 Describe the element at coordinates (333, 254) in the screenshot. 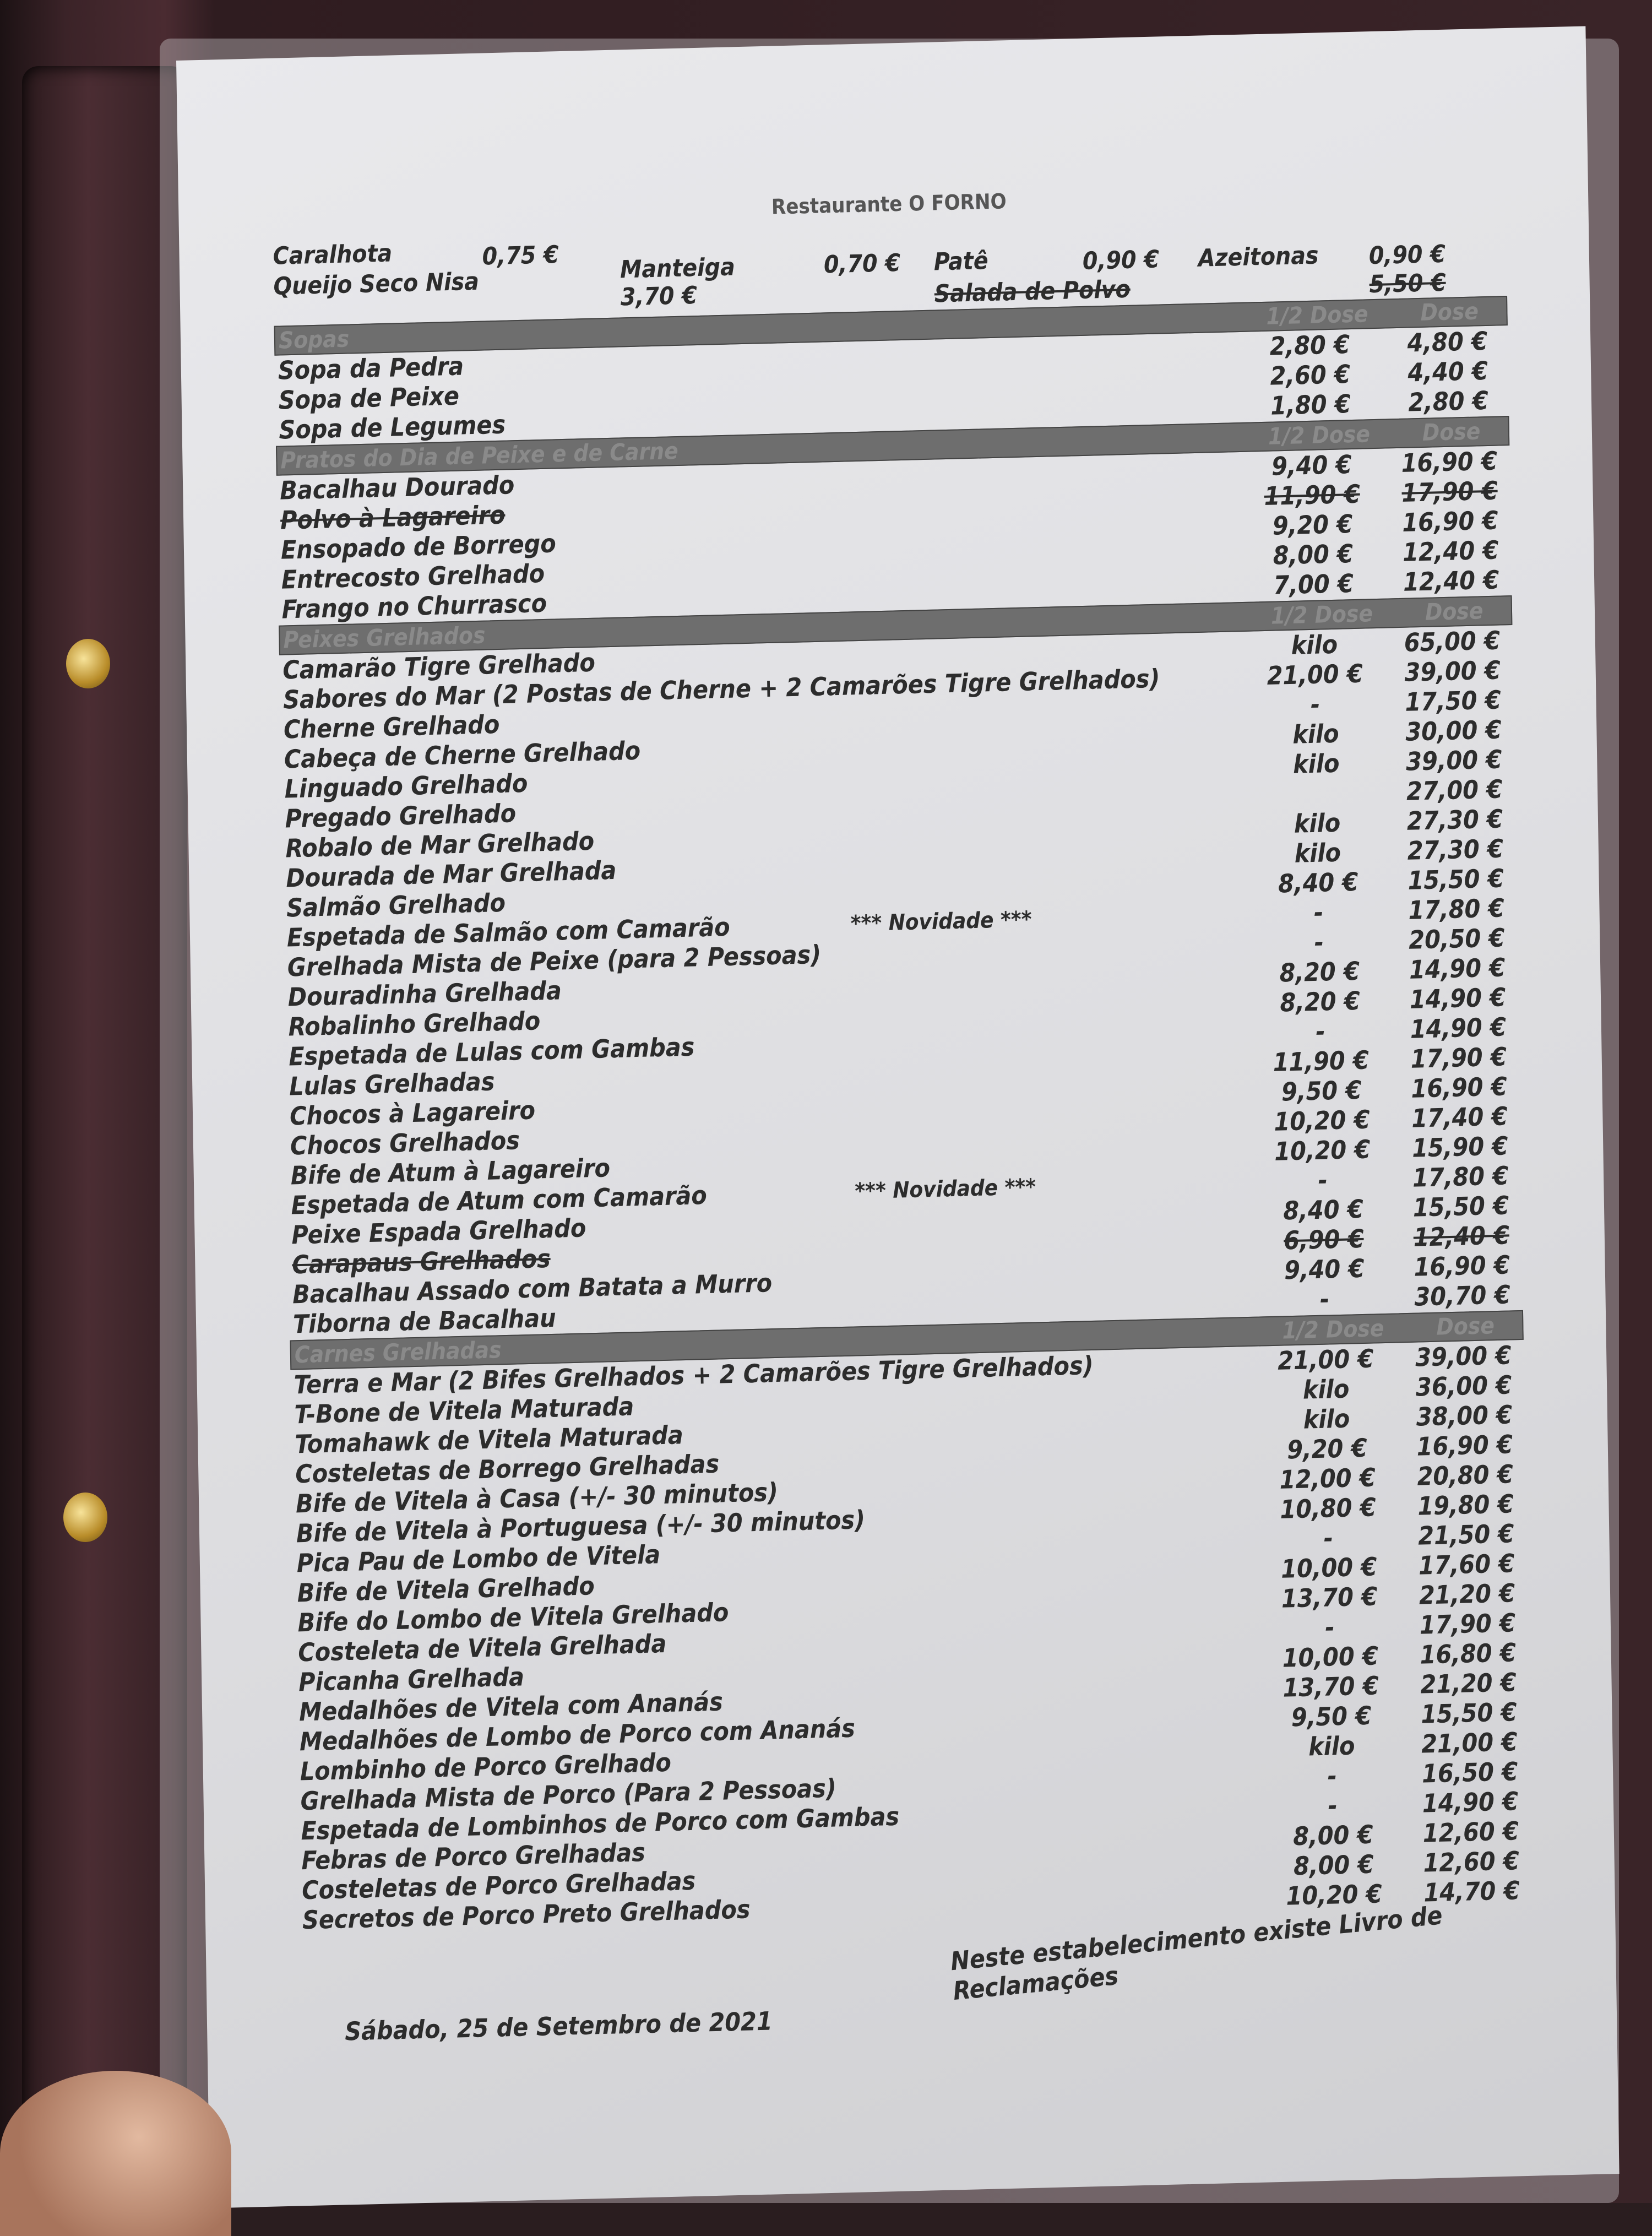

I see `starter-name: Caralhota` at that location.